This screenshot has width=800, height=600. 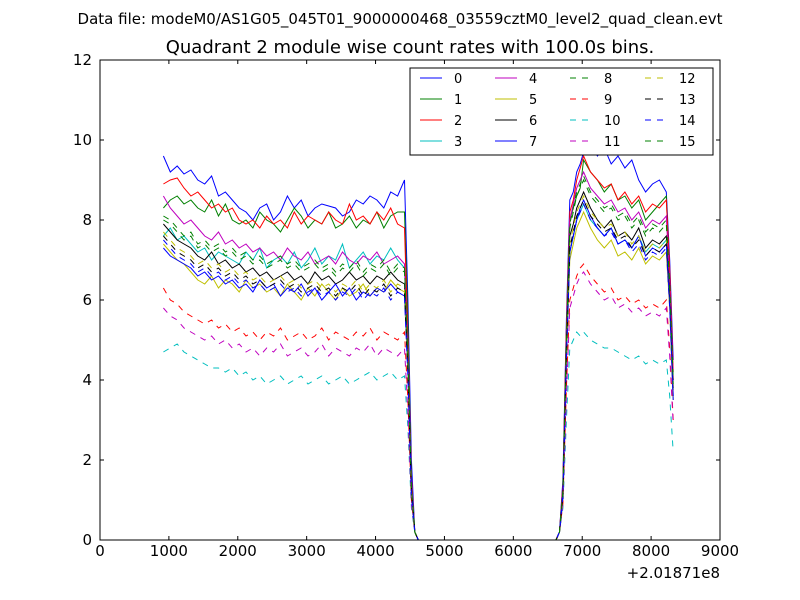 I want to click on legend-label-10: 10, so click(x=612, y=121).